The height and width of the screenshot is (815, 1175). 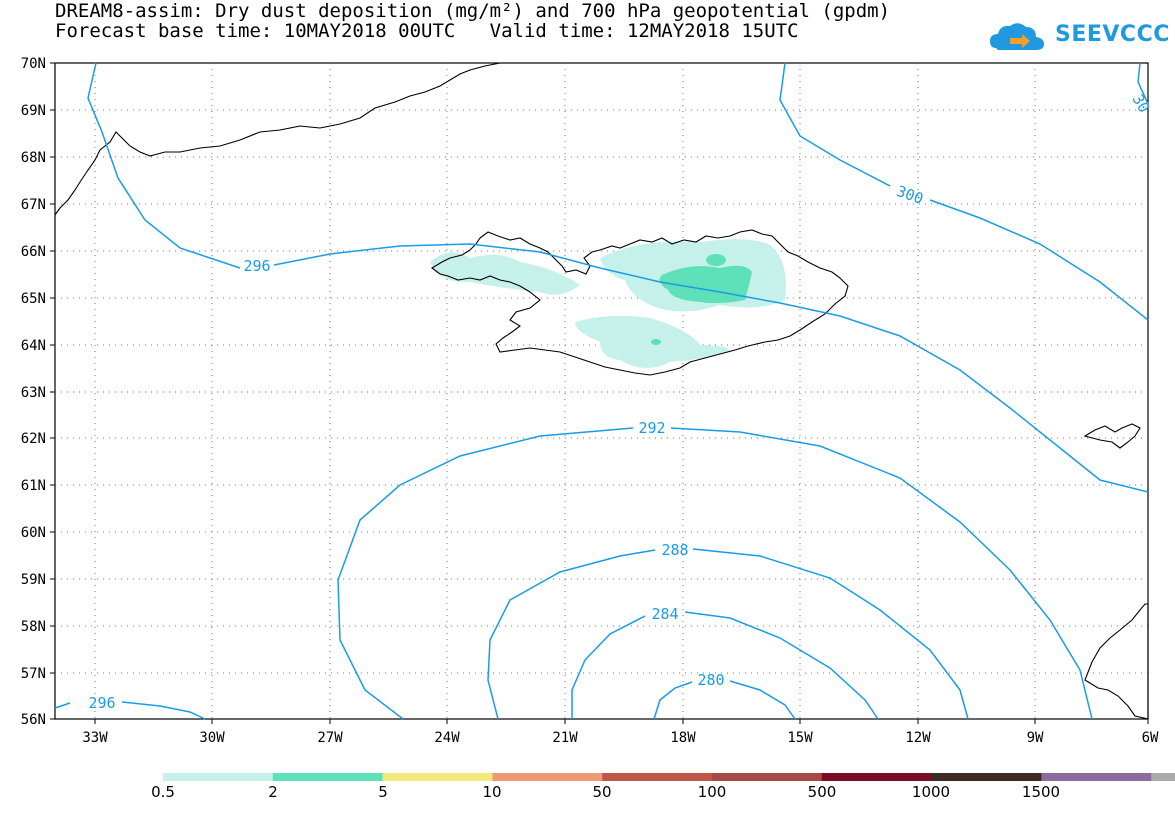 I want to click on lat-label: 62N, so click(x=33, y=439).